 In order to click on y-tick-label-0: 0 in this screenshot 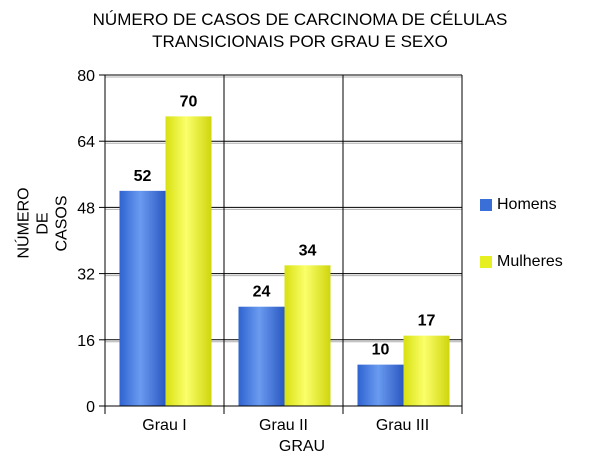, I will do `click(90, 407)`.